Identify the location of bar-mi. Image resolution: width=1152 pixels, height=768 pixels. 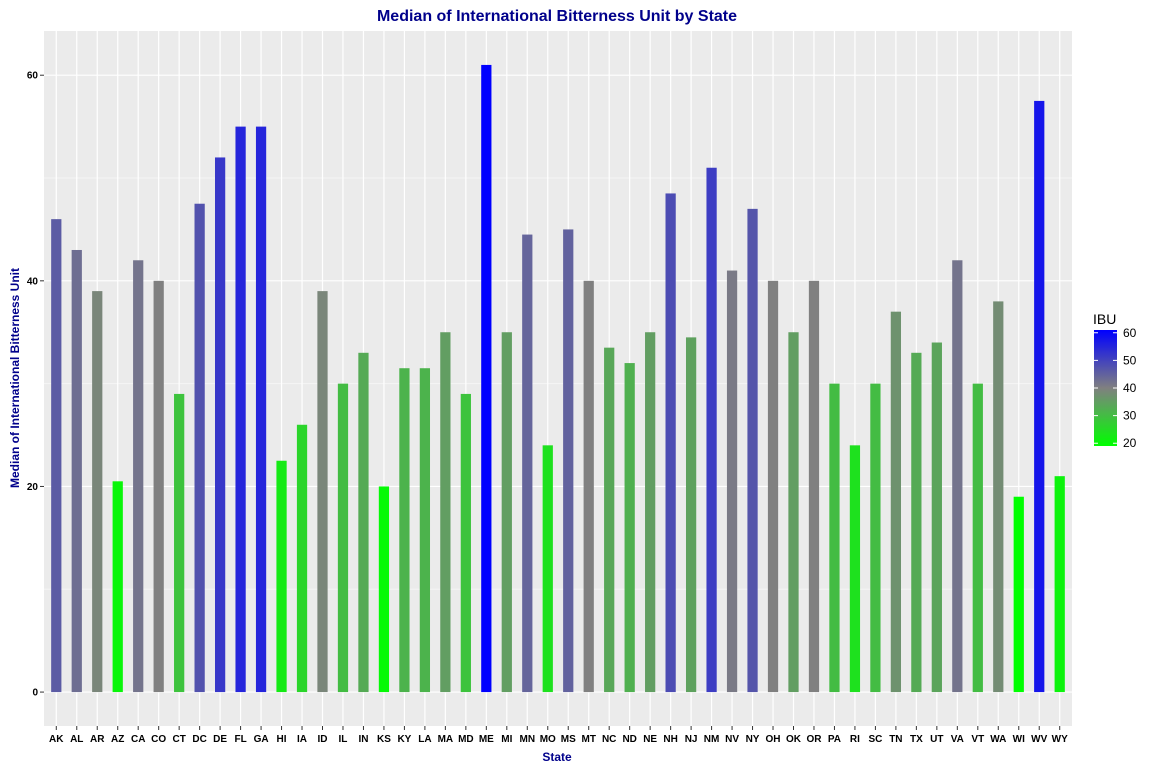
(506, 512).